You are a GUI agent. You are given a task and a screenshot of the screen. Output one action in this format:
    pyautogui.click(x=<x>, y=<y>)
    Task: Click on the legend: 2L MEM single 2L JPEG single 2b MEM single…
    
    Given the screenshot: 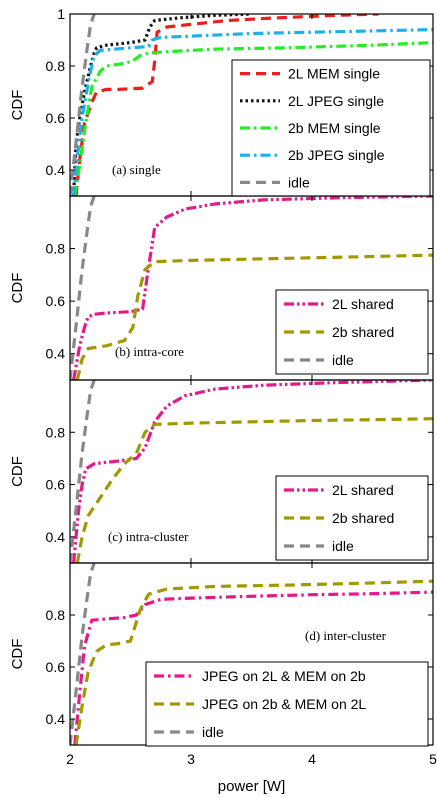 What is the action you would take?
    pyautogui.click(x=331, y=128)
    